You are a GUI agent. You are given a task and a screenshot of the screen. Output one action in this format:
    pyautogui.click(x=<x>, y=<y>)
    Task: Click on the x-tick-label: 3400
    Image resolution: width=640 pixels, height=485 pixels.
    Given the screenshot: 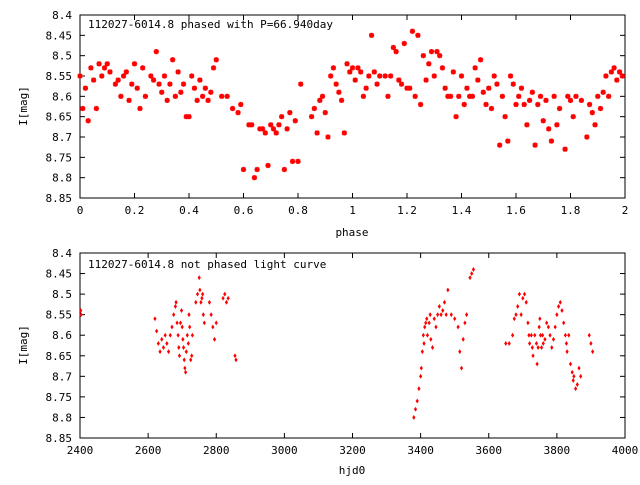 What is the action you would take?
    pyautogui.click(x=420, y=450)
    